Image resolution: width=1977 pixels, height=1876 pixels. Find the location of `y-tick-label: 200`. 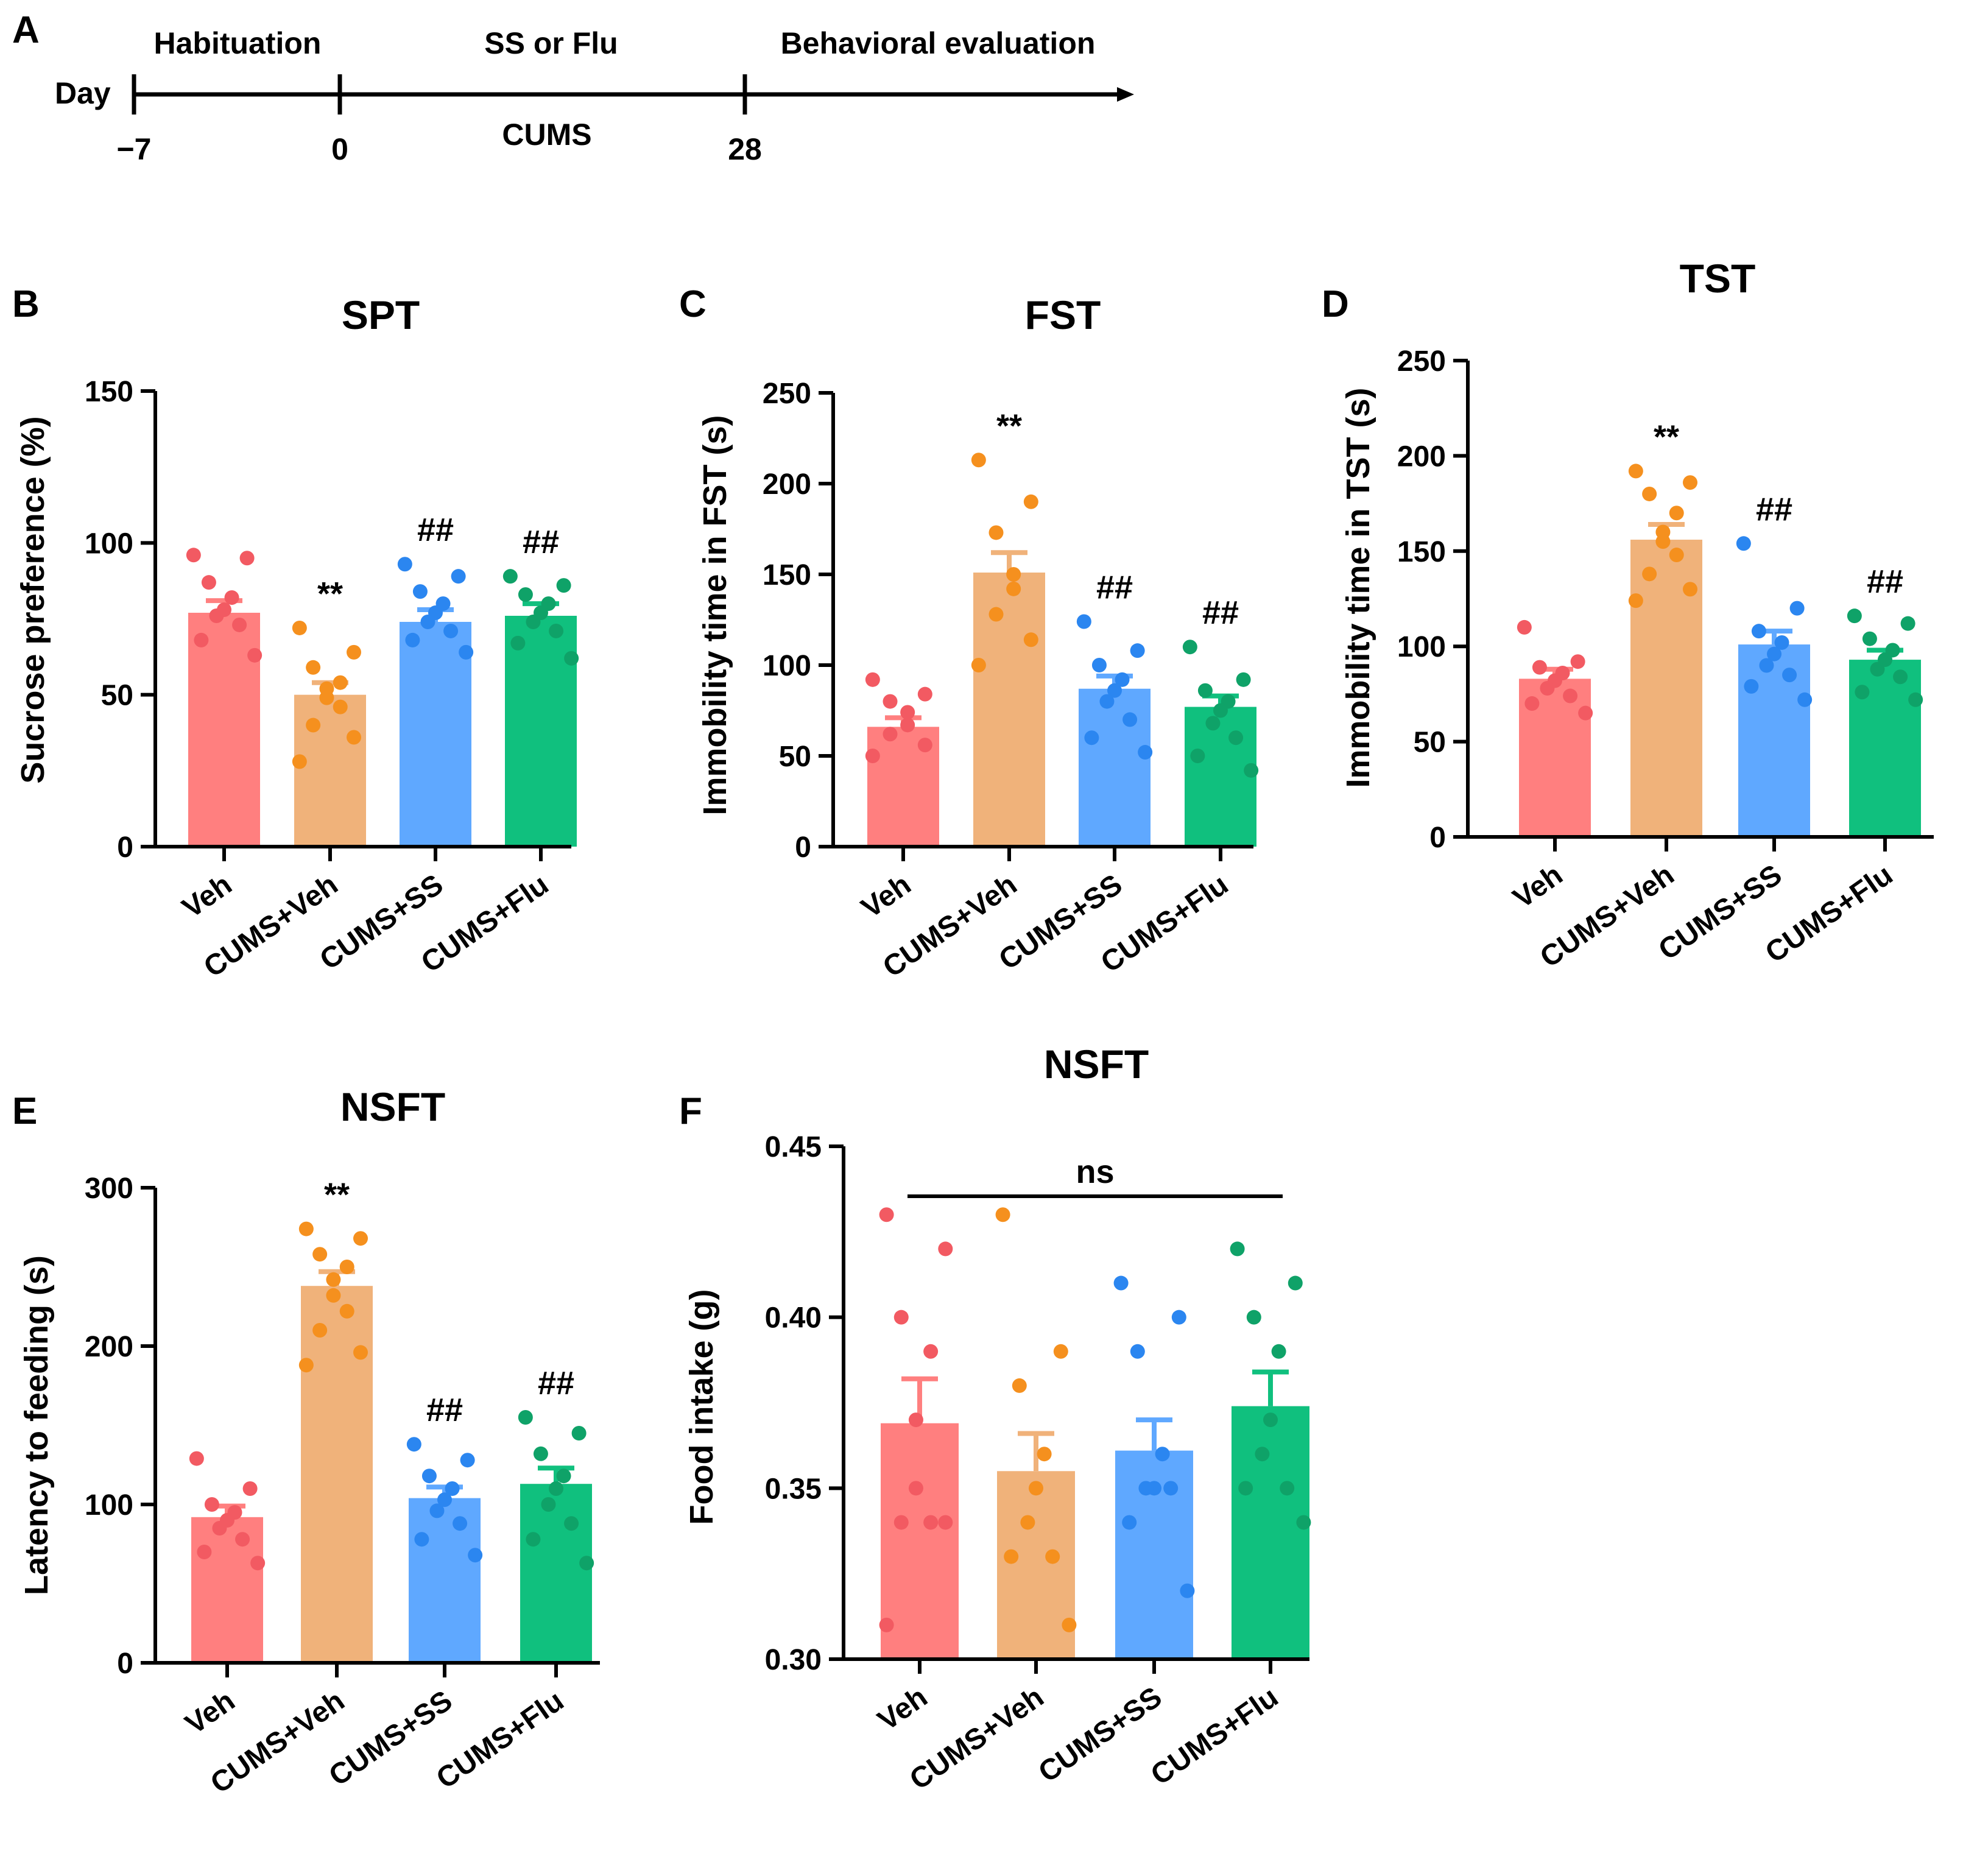

y-tick-label: 200 is located at coordinates (109, 1347).